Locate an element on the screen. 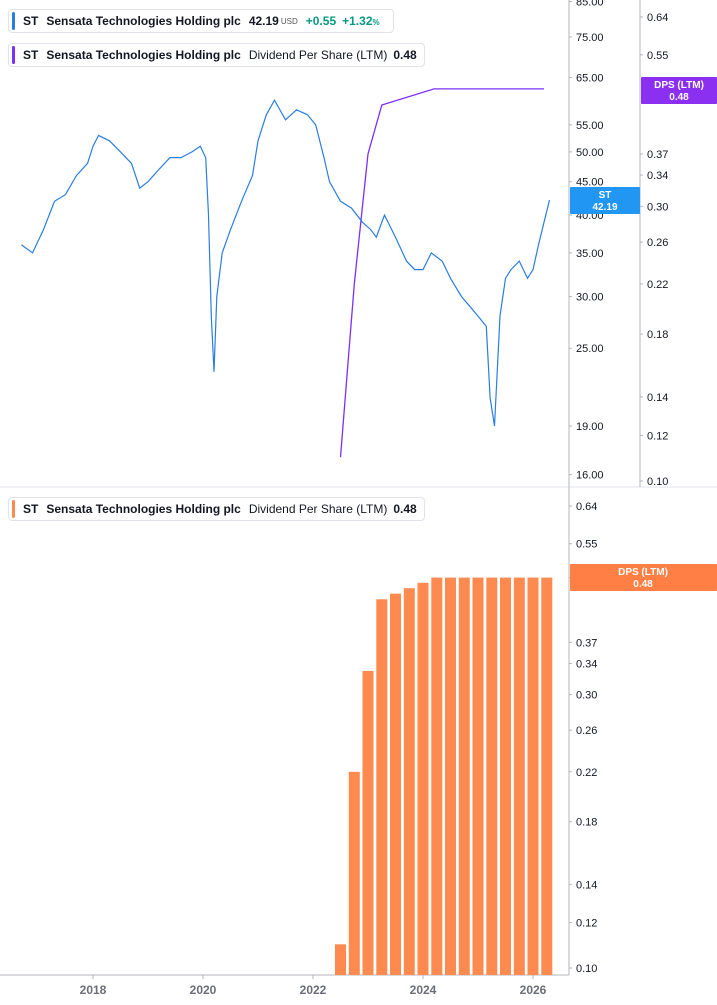  price-badge-value: 42.19 is located at coordinates (604, 207).